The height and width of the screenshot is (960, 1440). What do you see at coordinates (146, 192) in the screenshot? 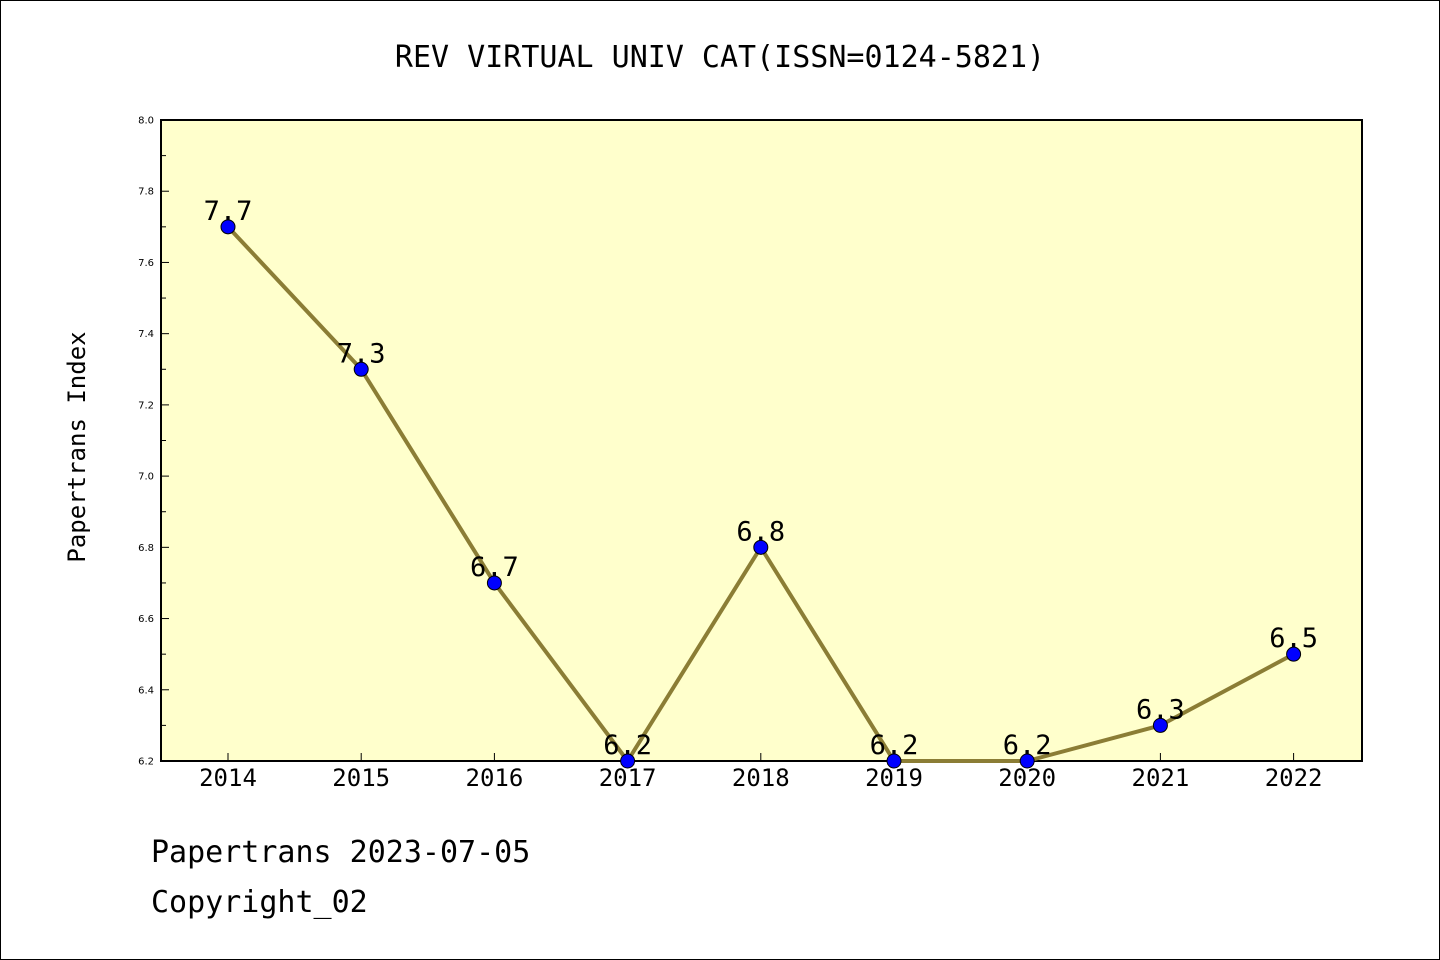
I see `y-tick-label: 7.8` at bounding box center [146, 192].